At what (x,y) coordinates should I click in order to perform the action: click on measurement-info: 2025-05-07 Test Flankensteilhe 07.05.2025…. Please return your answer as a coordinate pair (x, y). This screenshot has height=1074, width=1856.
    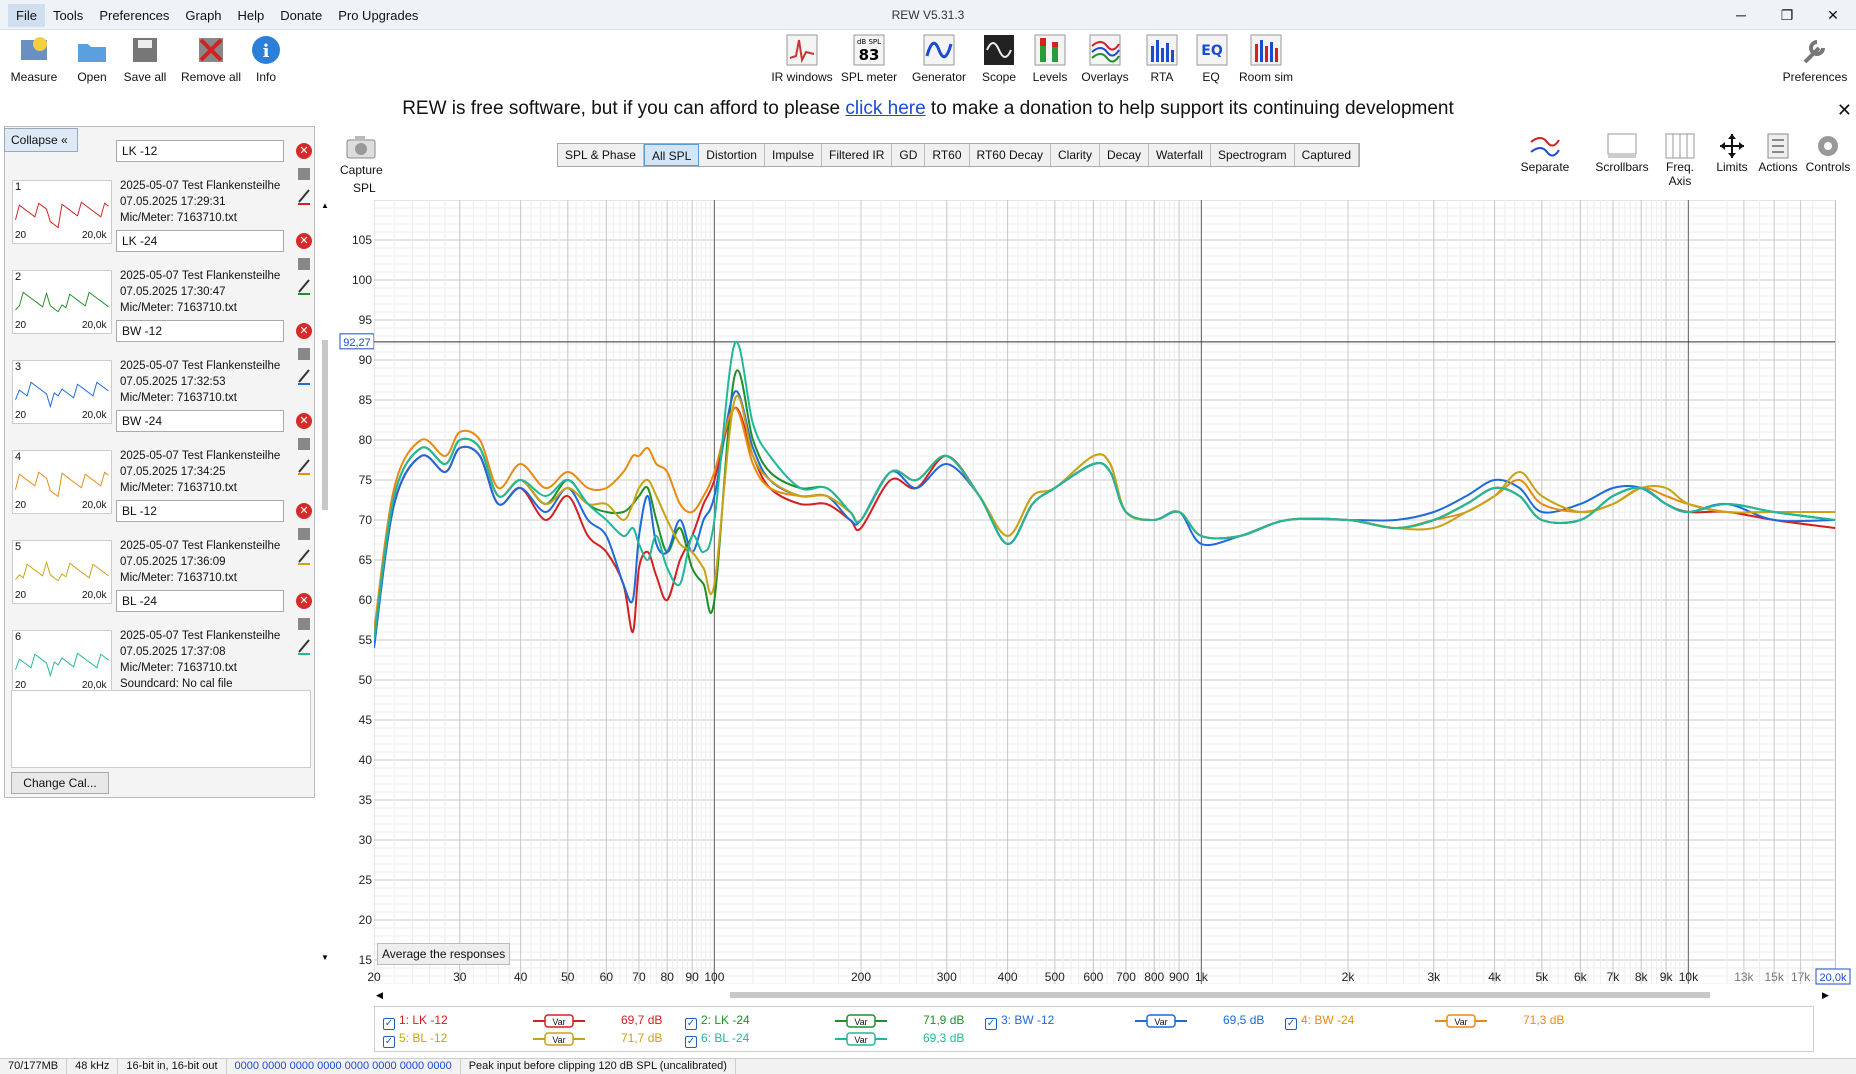
    Looking at the image, I should click on (200, 202).